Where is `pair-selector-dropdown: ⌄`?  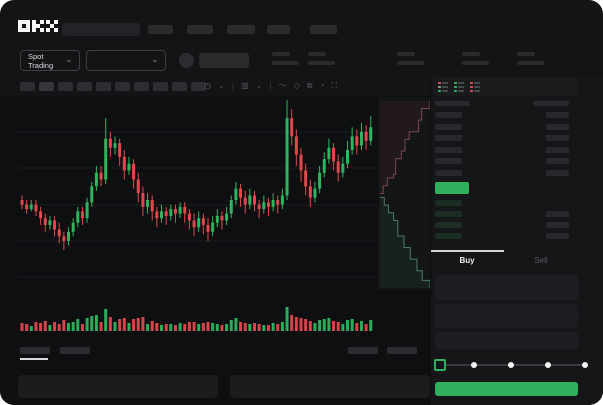 pair-selector-dropdown: ⌄ is located at coordinates (126, 60).